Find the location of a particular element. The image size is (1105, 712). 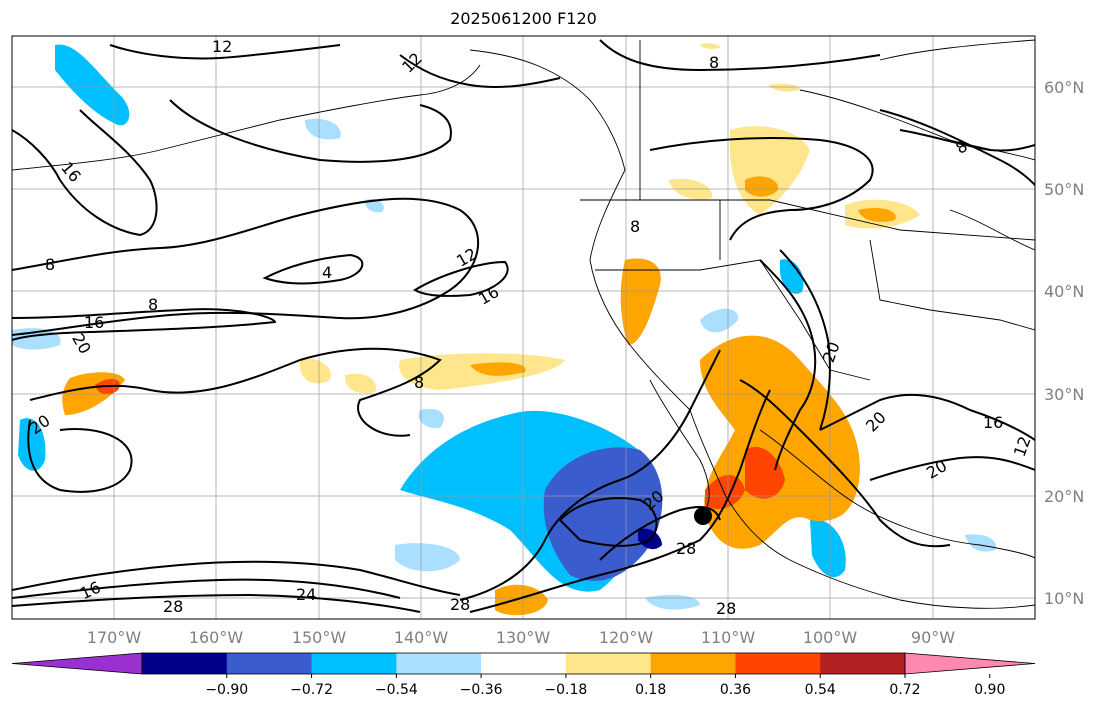

colorbar-extend-low is located at coordinates (77, 663).